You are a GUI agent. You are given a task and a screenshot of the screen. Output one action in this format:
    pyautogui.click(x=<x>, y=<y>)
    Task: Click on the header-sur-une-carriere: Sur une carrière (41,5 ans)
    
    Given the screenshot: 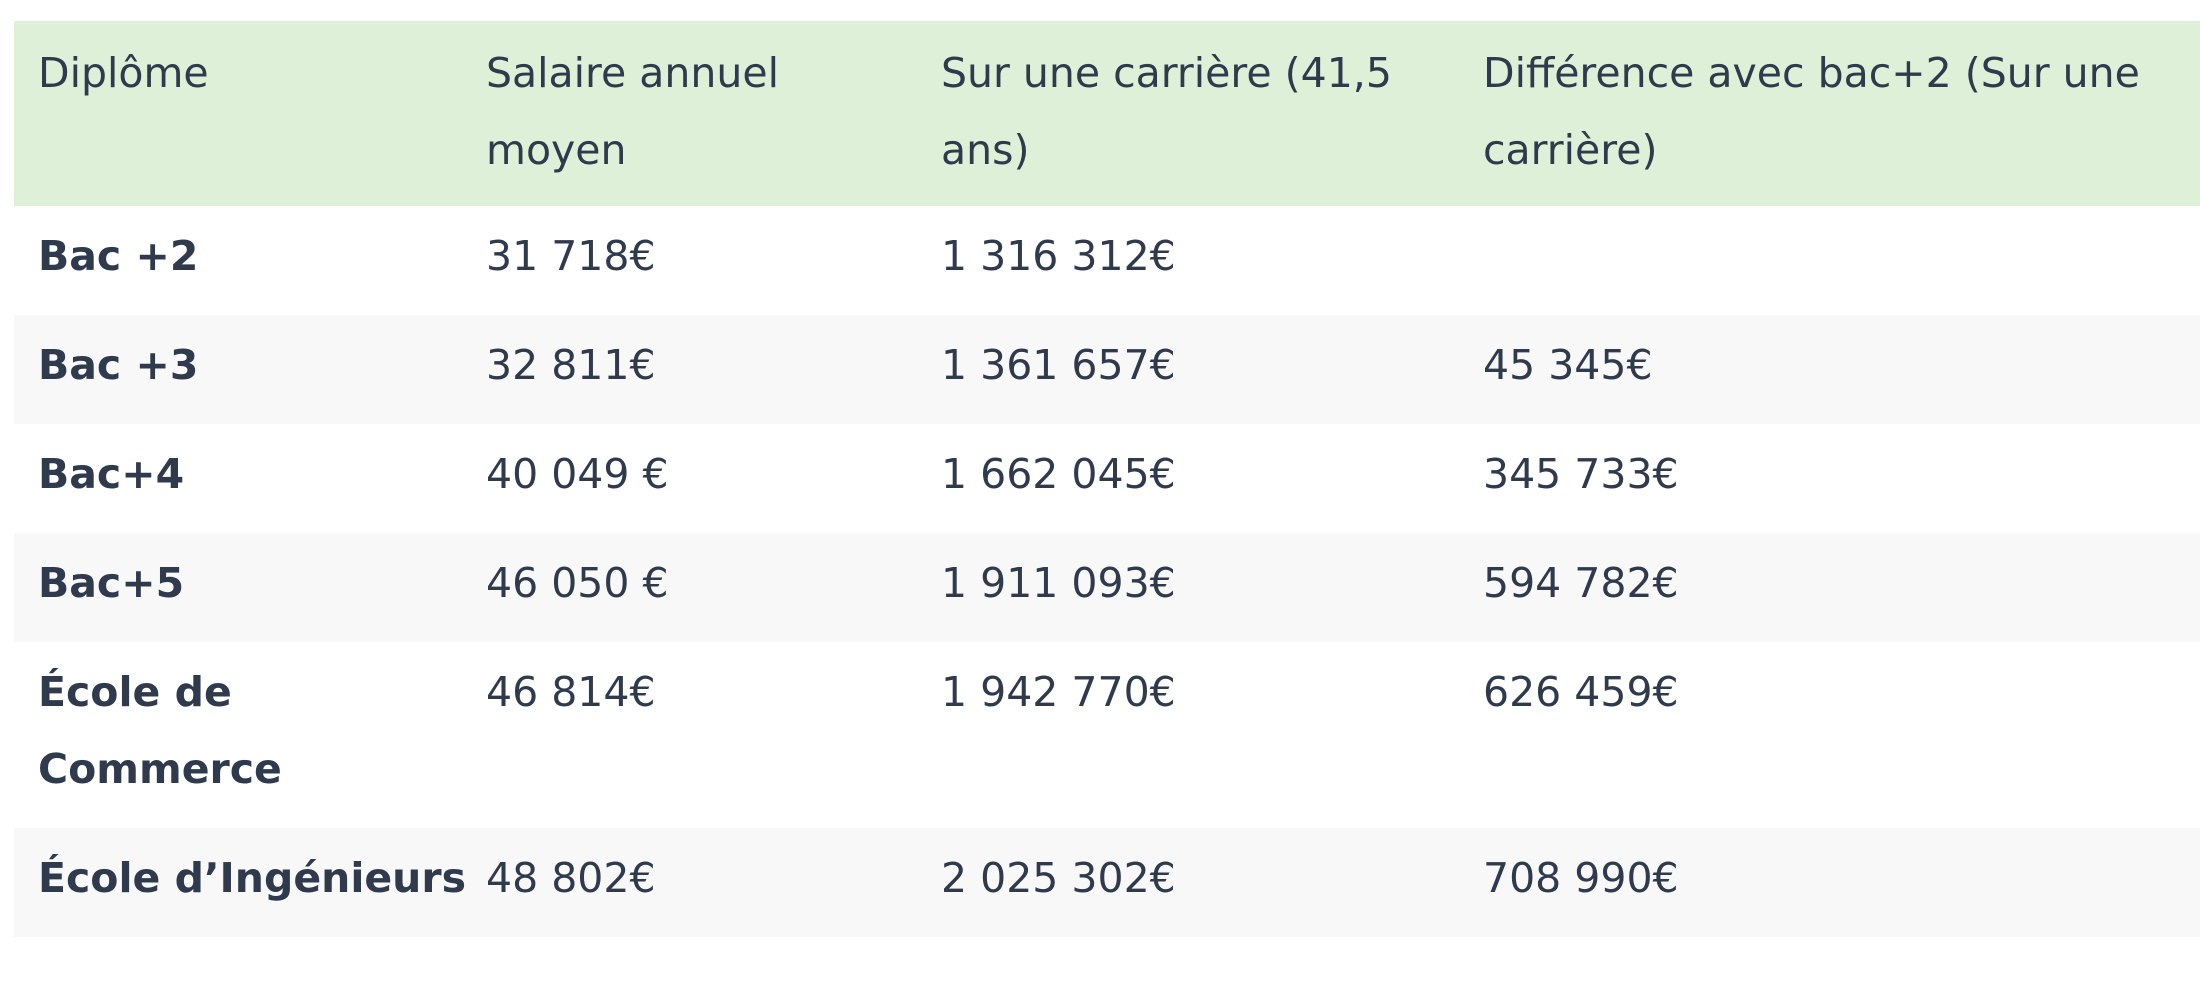 What is the action you would take?
    pyautogui.click(x=1166, y=111)
    